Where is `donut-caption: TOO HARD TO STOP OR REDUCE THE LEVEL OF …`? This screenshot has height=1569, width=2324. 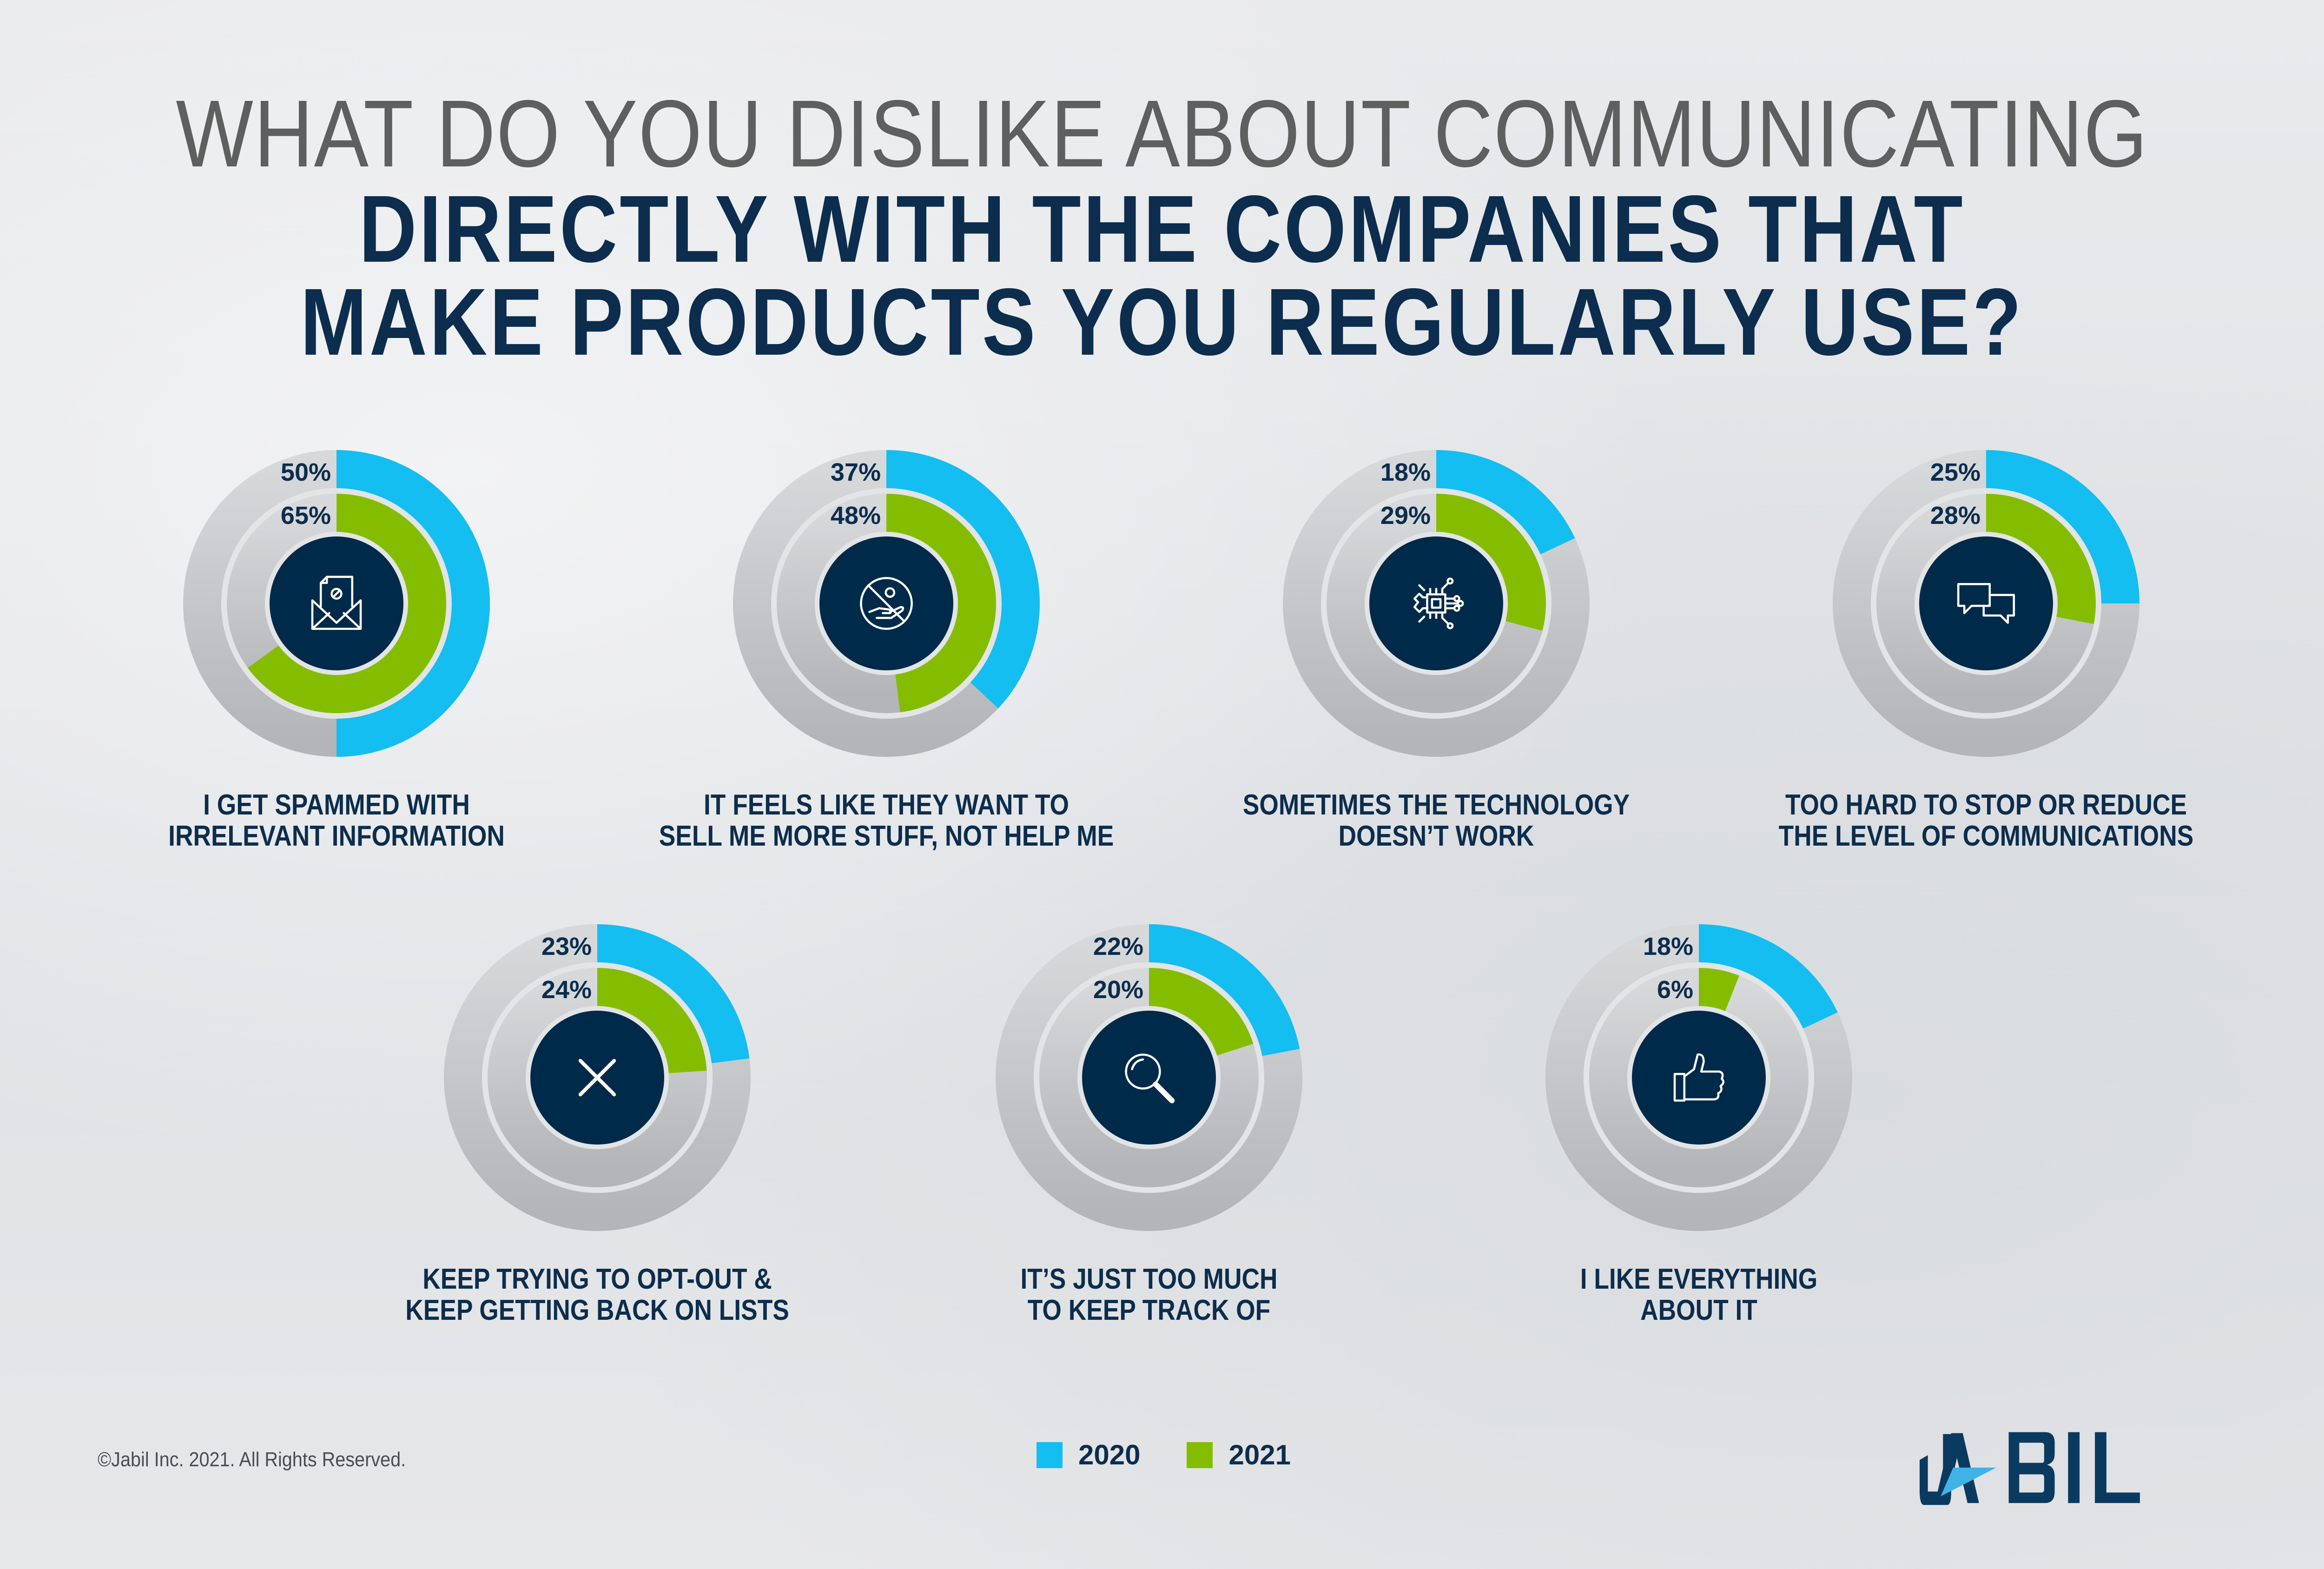 donut-caption: TOO HARD TO STOP OR REDUCE THE LEVEL OF … is located at coordinates (1986, 820).